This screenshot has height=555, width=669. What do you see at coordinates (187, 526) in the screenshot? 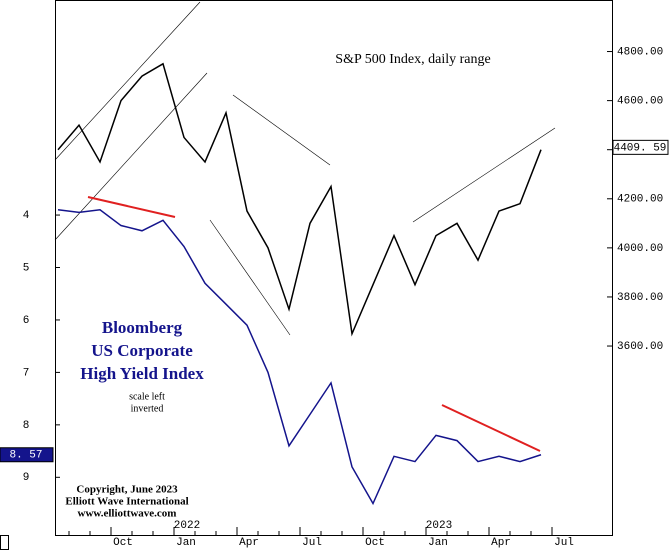
I see `year-label: 2022` at bounding box center [187, 526].